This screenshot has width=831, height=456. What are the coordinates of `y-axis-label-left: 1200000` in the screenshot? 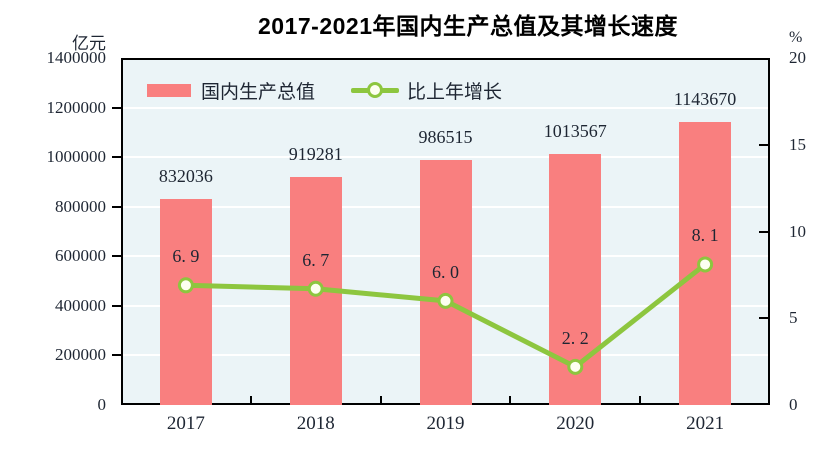 It's located at (76, 107).